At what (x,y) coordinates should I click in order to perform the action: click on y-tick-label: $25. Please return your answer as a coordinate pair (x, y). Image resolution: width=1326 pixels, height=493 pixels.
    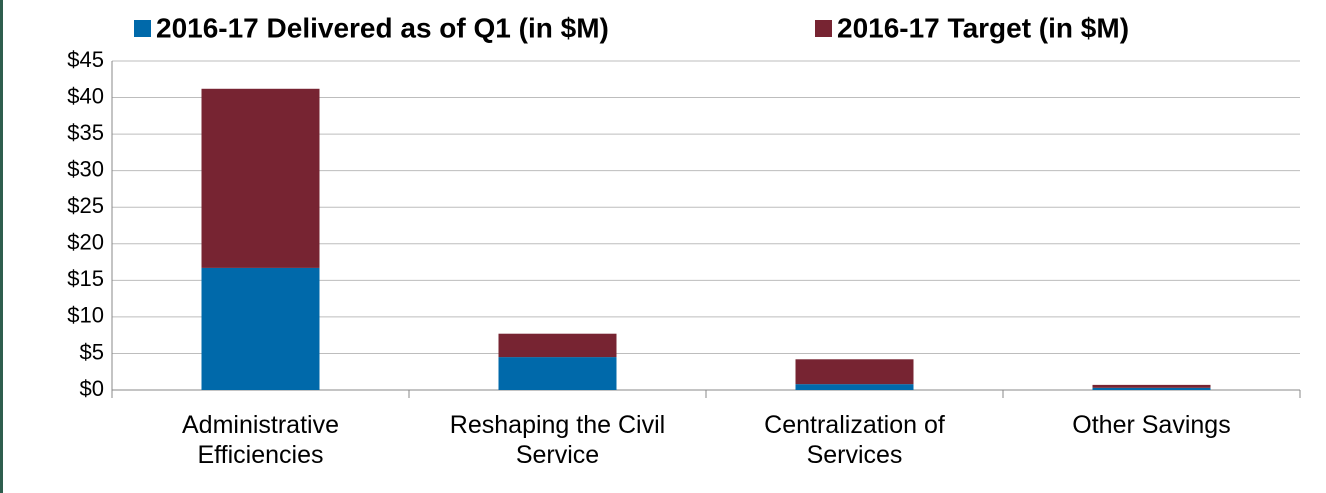
    Looking at the image, I should click on (85, 205).